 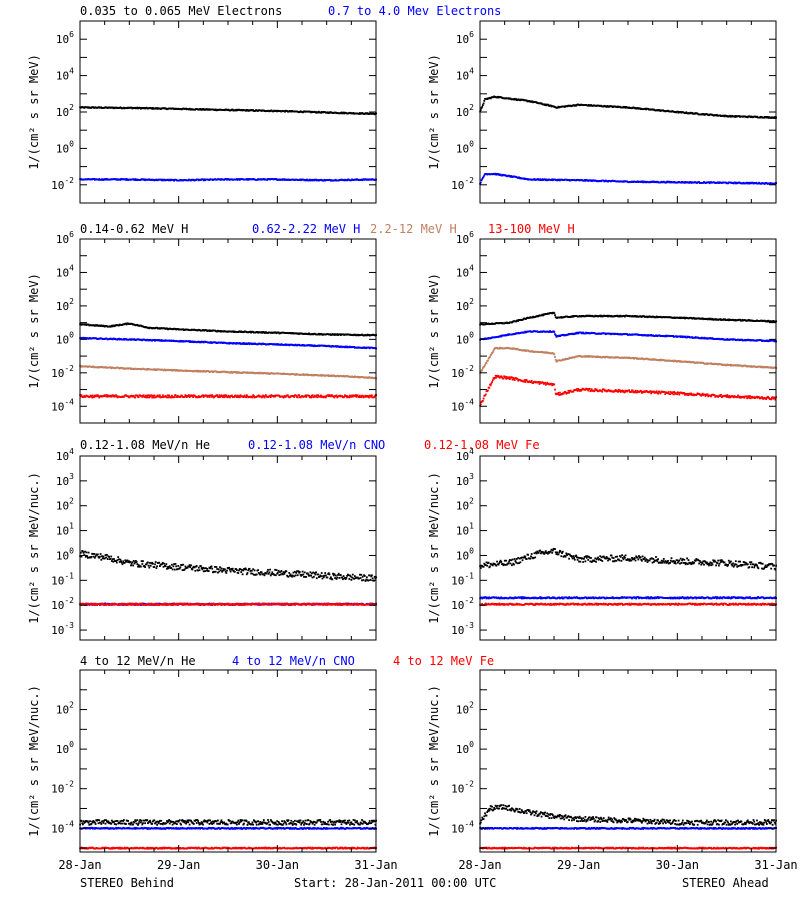 I want to click on y-tick-label: 10⁻⁴, so click(x=62, y=405).